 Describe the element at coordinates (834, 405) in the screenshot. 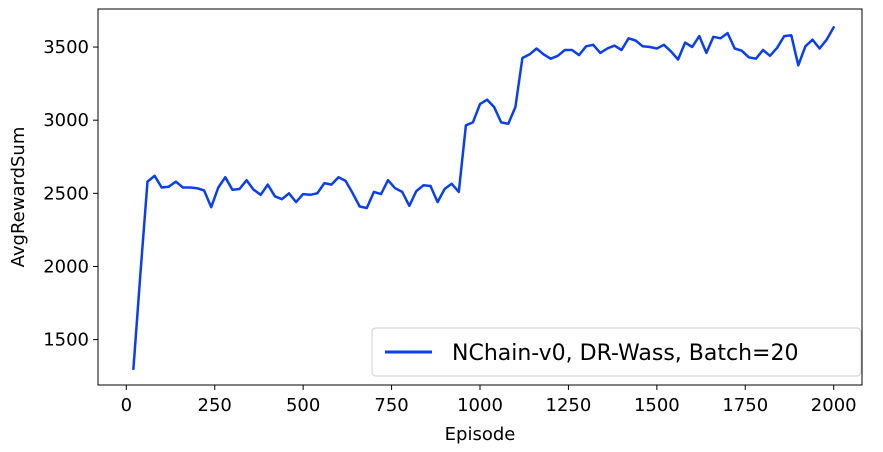

I see `x-tick-label: 2000` at that location.